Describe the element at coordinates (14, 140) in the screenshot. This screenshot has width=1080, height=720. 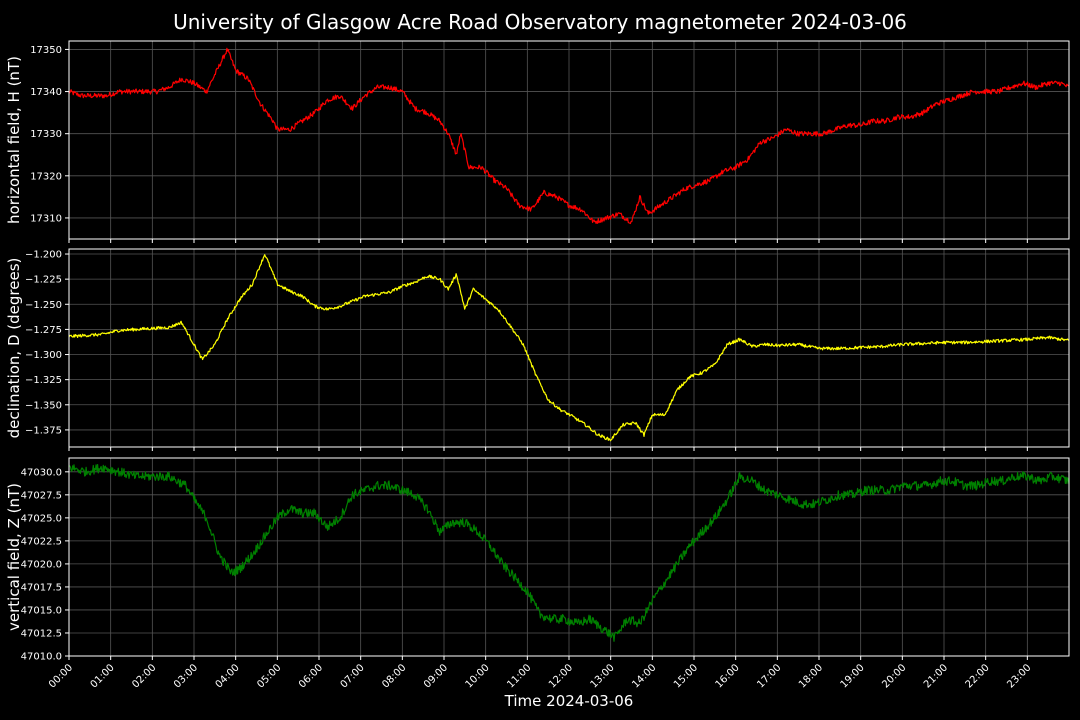
I see `y-axis-label-H: horizontal field, H (nT)` at that location.